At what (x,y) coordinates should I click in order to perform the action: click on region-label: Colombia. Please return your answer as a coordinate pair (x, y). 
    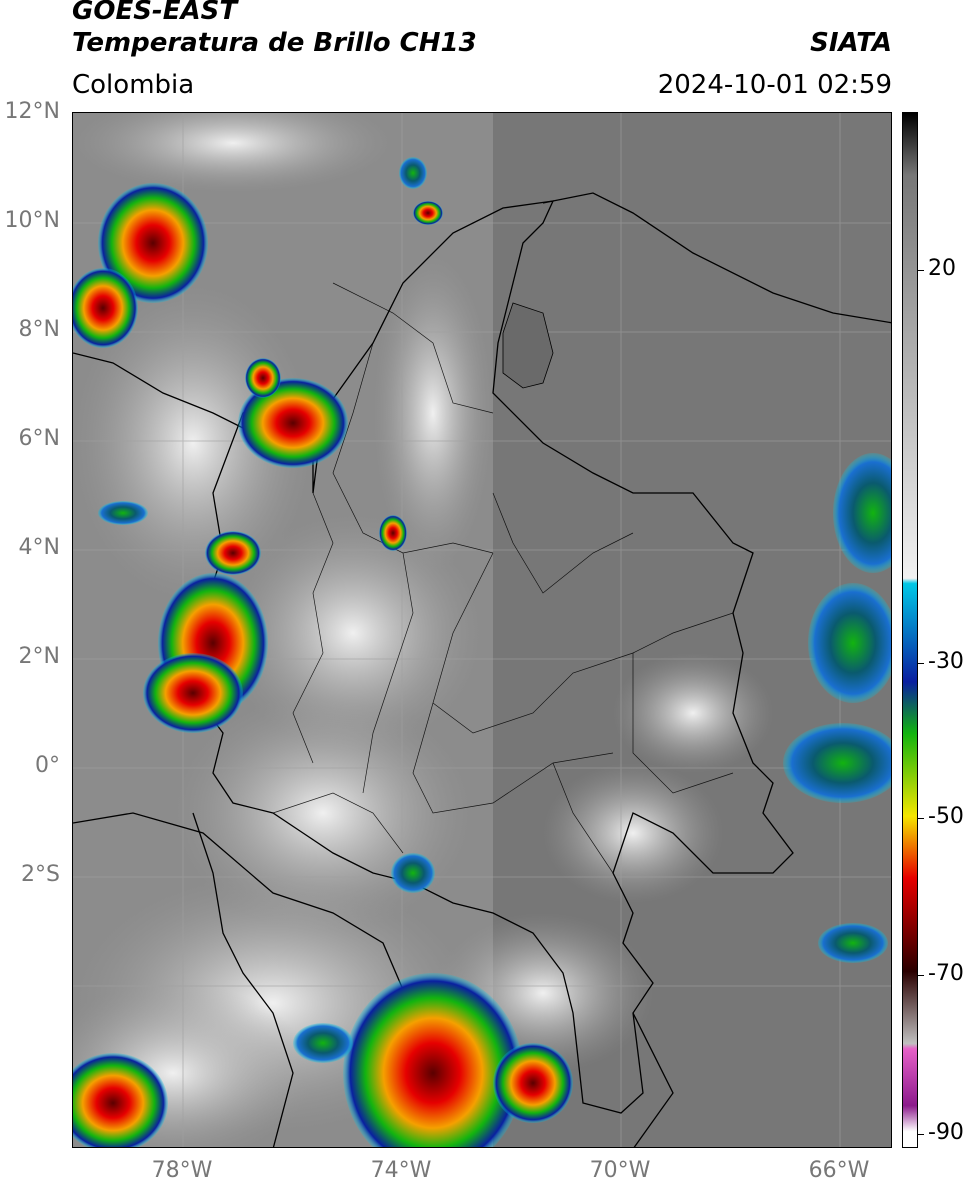
    Looking at the image, I should click on (133, 85).